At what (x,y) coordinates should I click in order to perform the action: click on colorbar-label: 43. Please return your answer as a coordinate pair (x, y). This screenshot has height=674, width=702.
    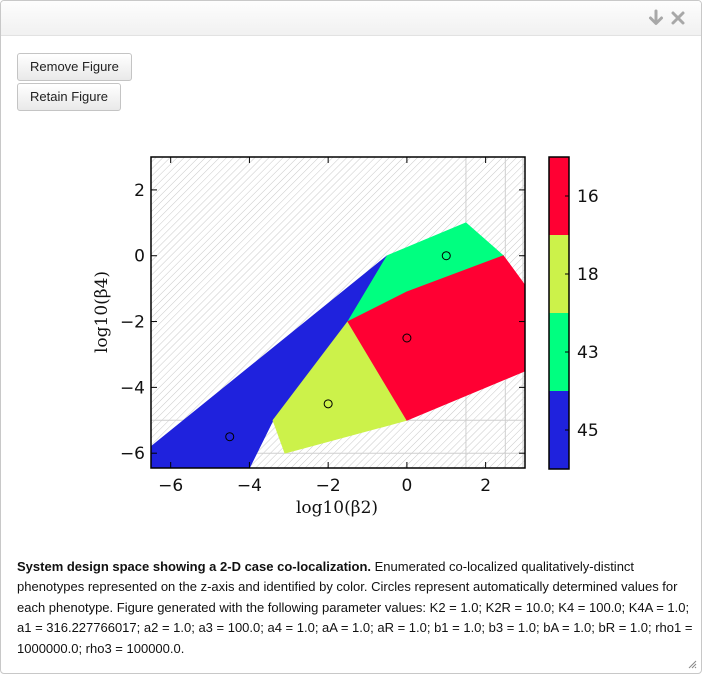
    Looking at the image, I should click on (588, 353).